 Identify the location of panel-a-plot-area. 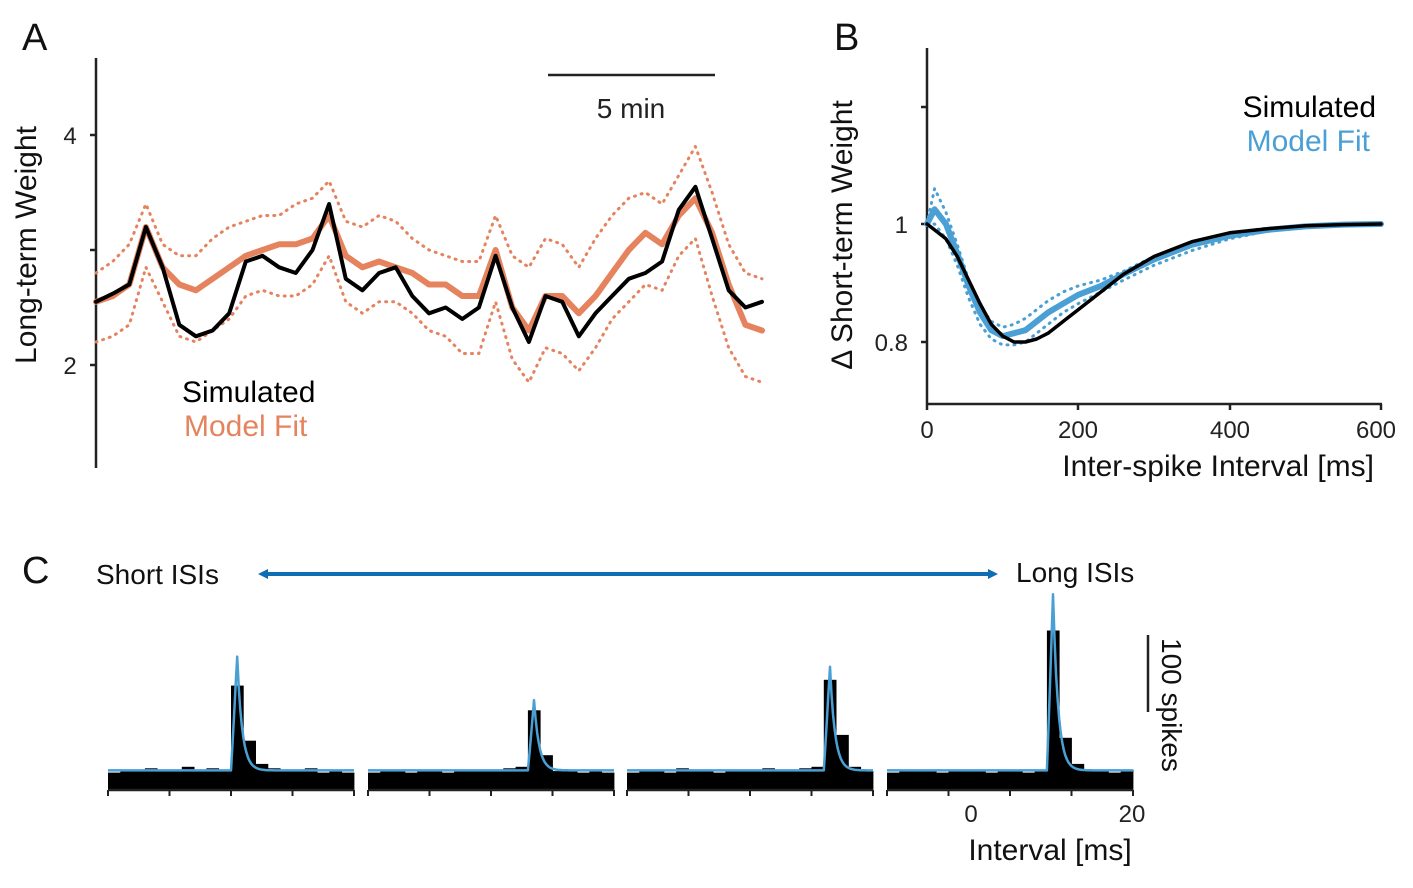
(429, 264).